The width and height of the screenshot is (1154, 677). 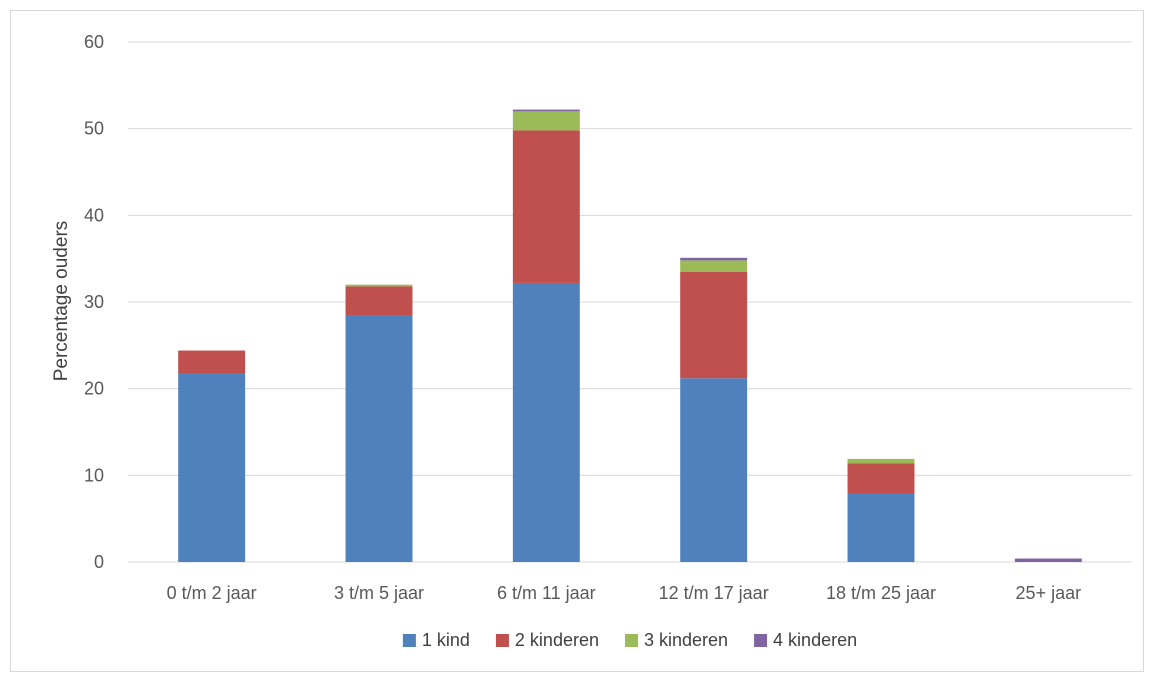 What do you see at coordinates (1049, 593) in the screenshot?
I see `x-tick-label: 25+ jaar` at bounding box center [1049, 593].